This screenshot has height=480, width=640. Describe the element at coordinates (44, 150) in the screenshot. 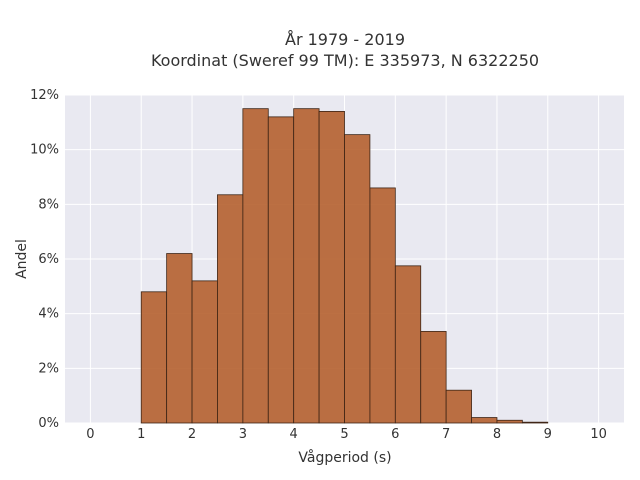

I see `y-tick-label: 10%` at that location.